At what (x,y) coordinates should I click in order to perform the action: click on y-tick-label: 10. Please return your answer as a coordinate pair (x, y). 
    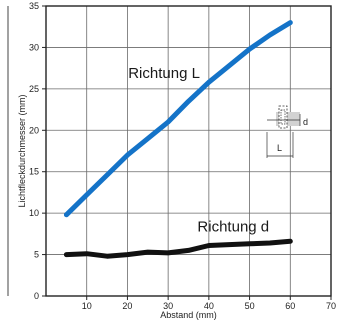
    Looking at the image, I should click on (34, 213).